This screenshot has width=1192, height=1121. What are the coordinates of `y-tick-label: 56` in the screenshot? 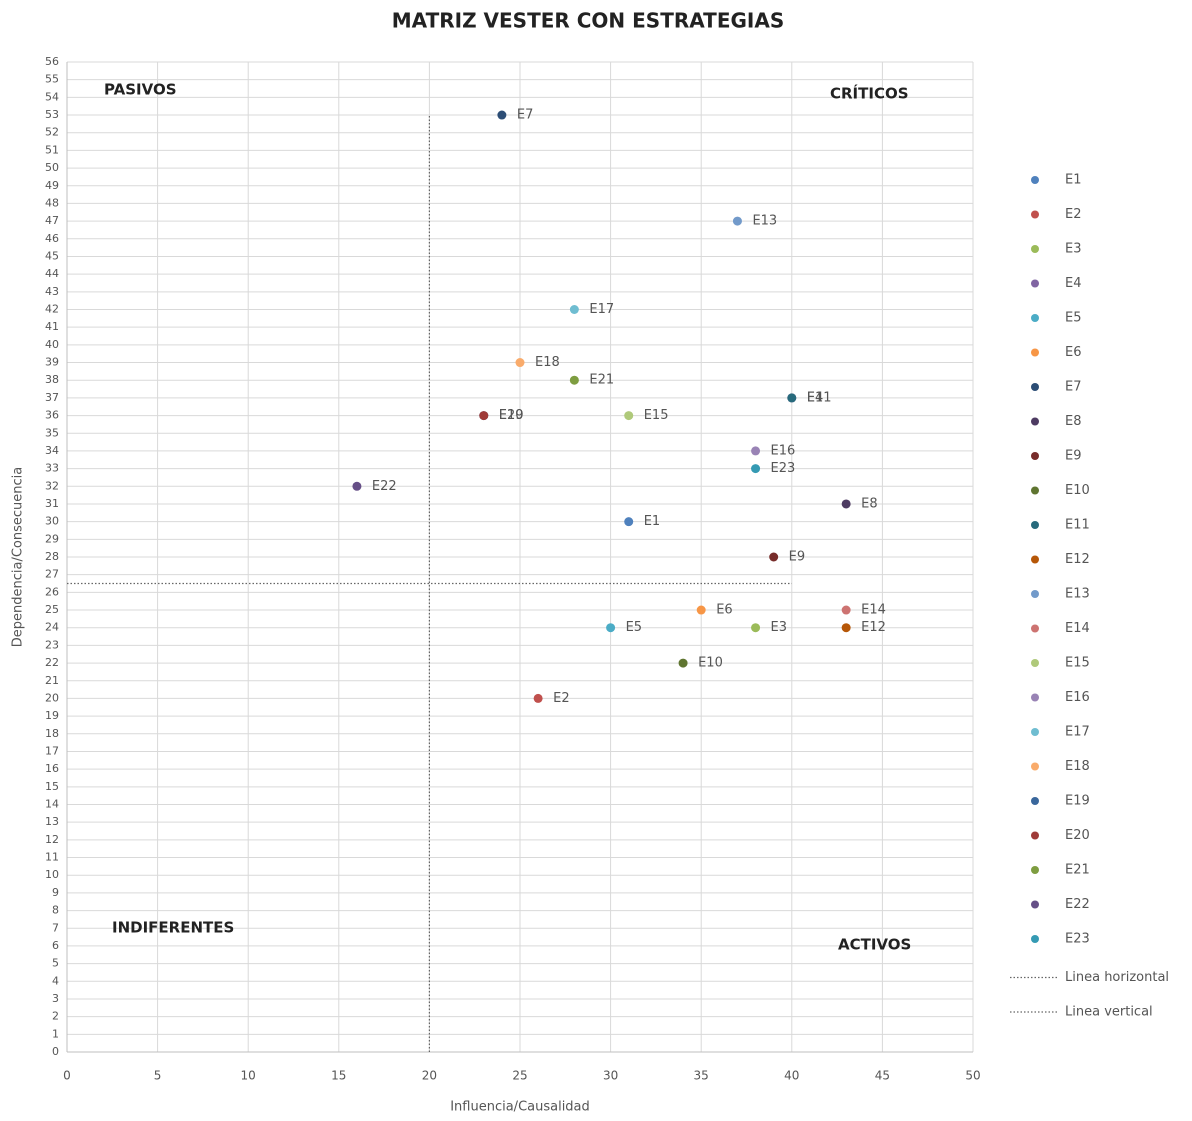 It's located at (52, 61).